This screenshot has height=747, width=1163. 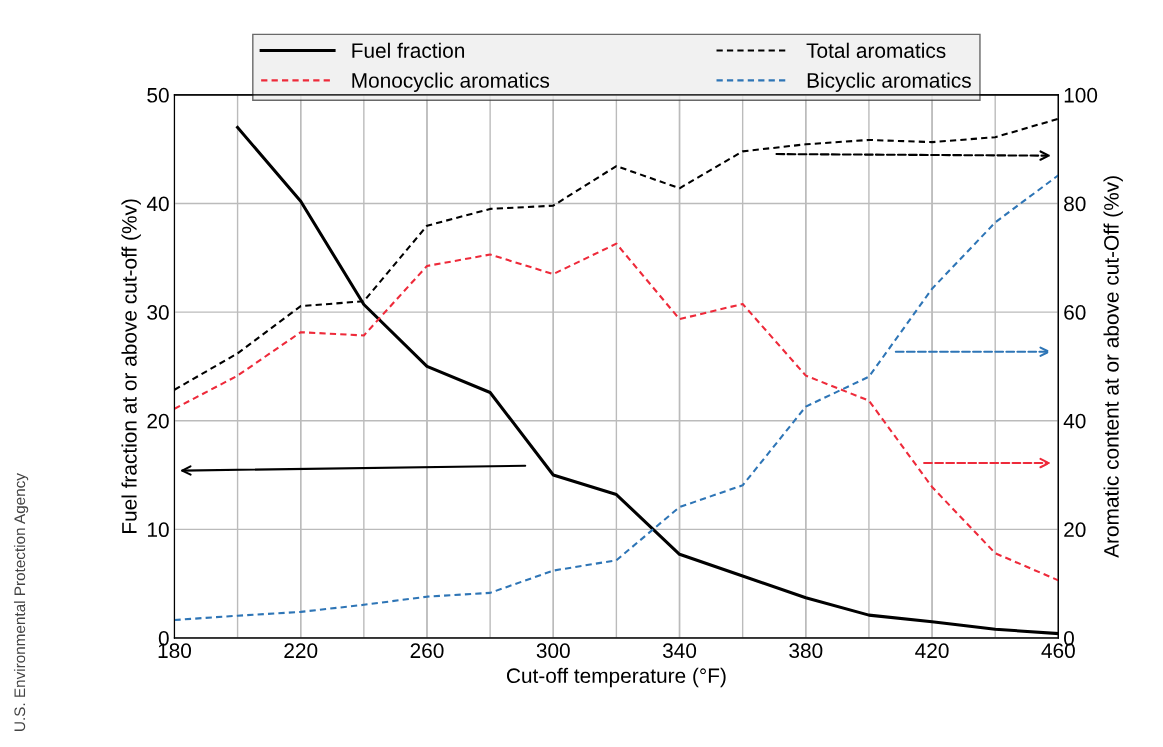 What do you see at coordinates (876, 50) in the screenshot?
I see `legend-label: Total aromatics` at bounding box center [876, 50].